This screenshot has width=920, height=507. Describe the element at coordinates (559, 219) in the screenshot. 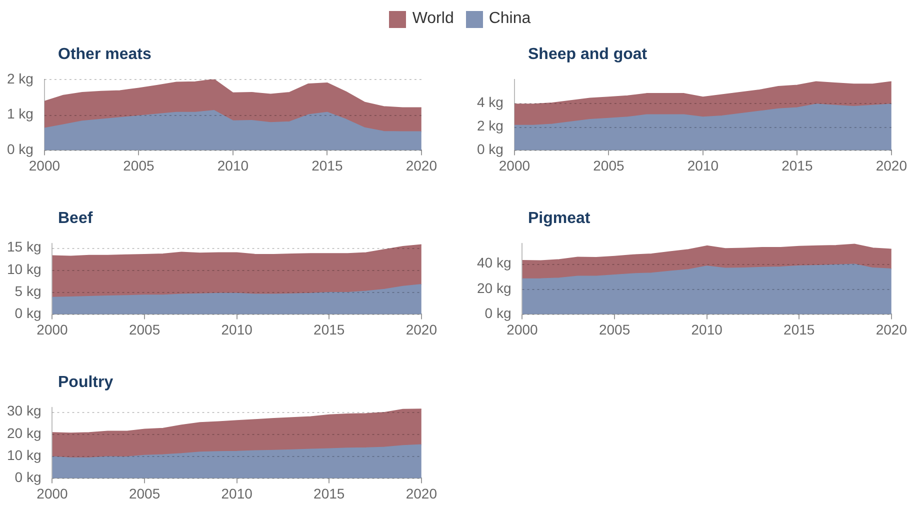

I see `chart-title: Pigmeat` at that location.